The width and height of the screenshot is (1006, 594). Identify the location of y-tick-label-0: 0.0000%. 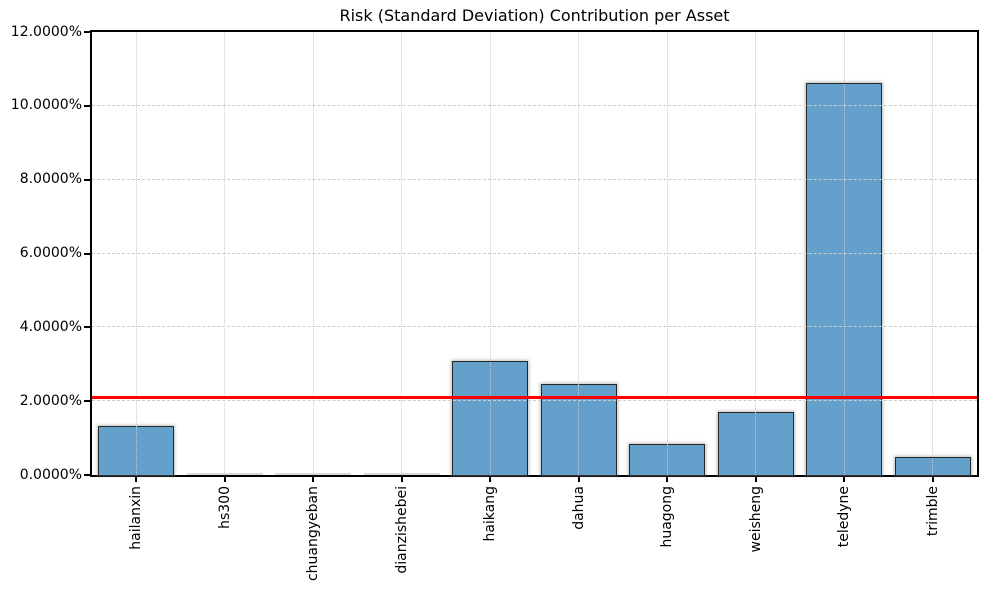
(50, 474).